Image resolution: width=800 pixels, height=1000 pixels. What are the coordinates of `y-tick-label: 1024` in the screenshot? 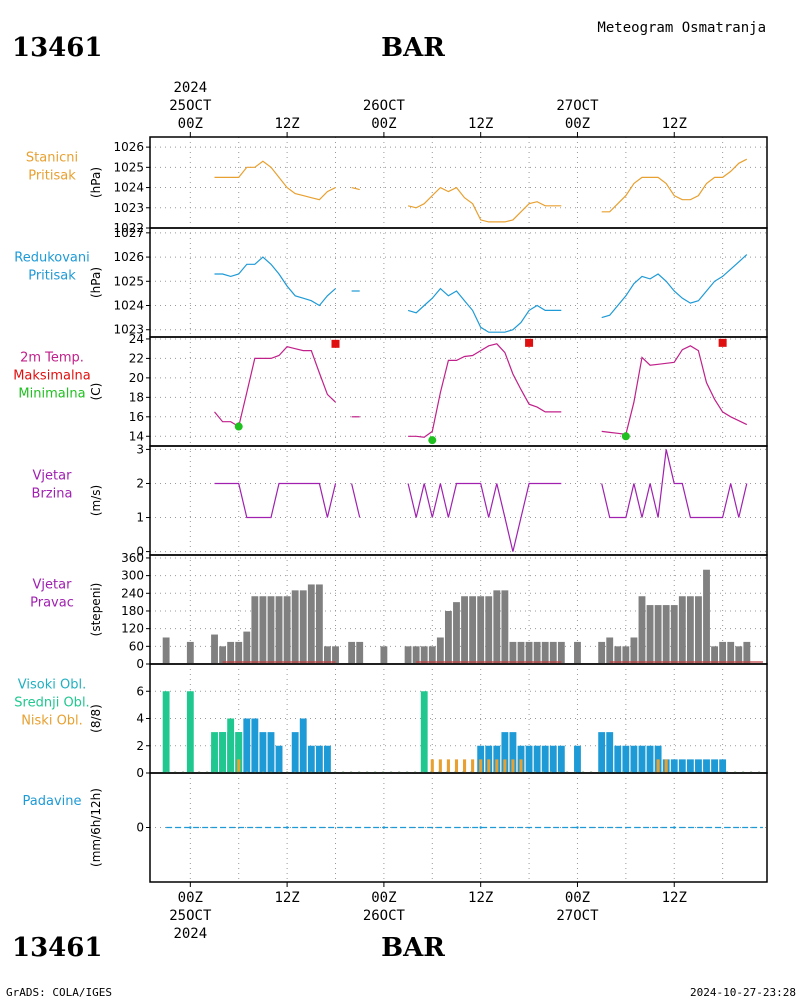 It's located at (128, 188).